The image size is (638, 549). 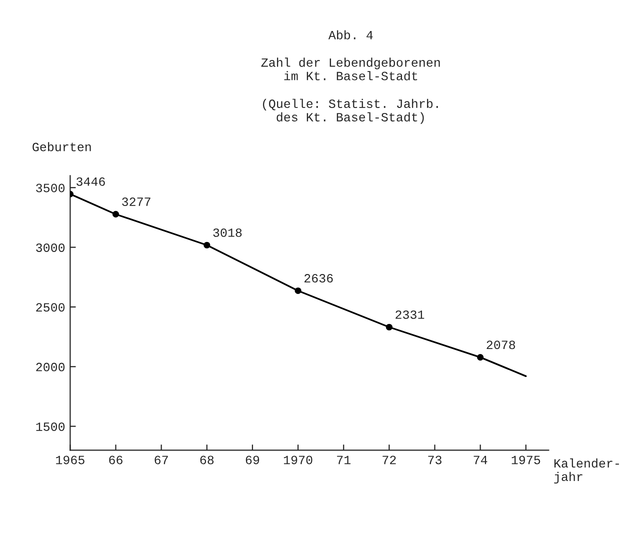 I want to click on y-tick-label: 1500, so click(x=50, y=426).